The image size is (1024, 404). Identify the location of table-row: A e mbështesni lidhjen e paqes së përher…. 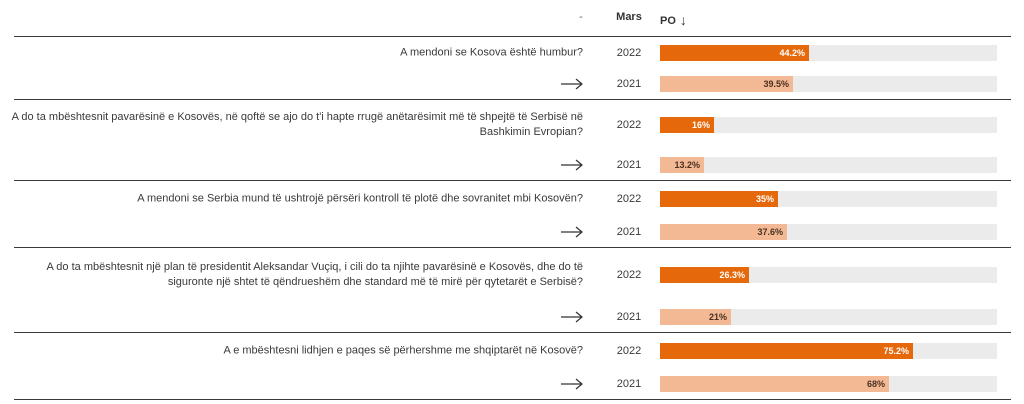
(512, 351).